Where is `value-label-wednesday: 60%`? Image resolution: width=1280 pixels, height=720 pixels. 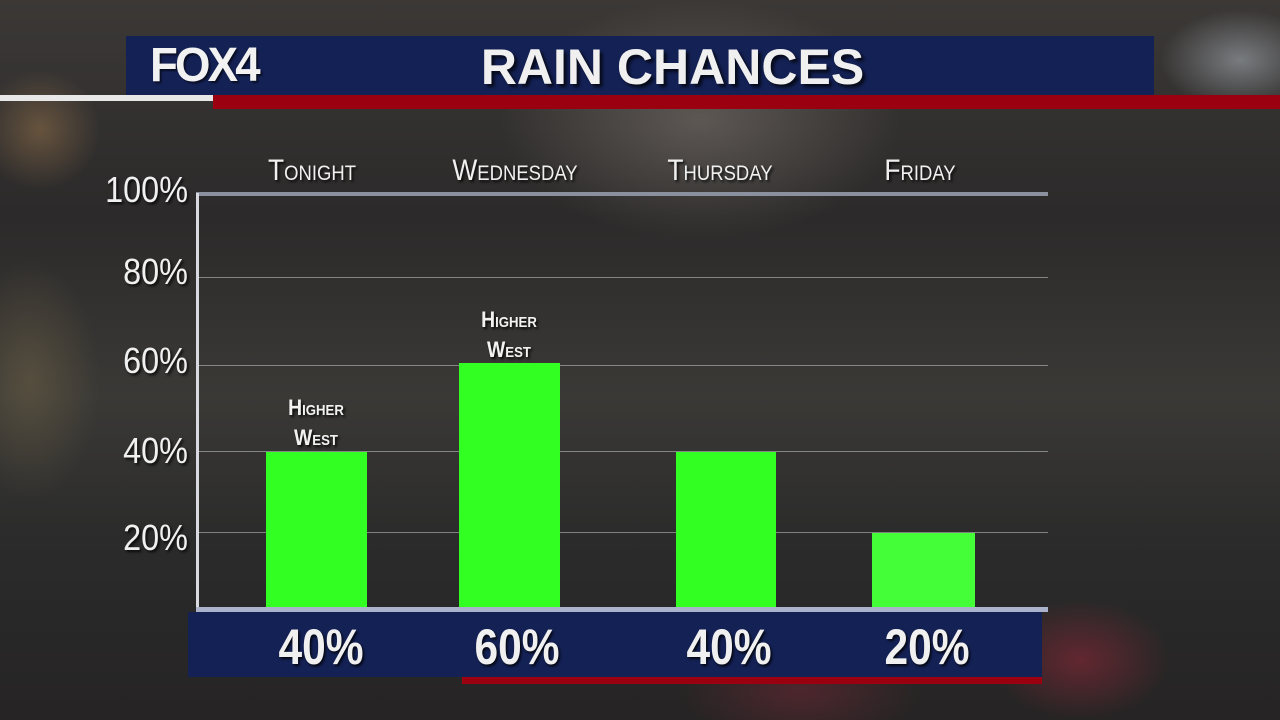
value-label-wednesday: 60% is located at coordinates (517, 647).